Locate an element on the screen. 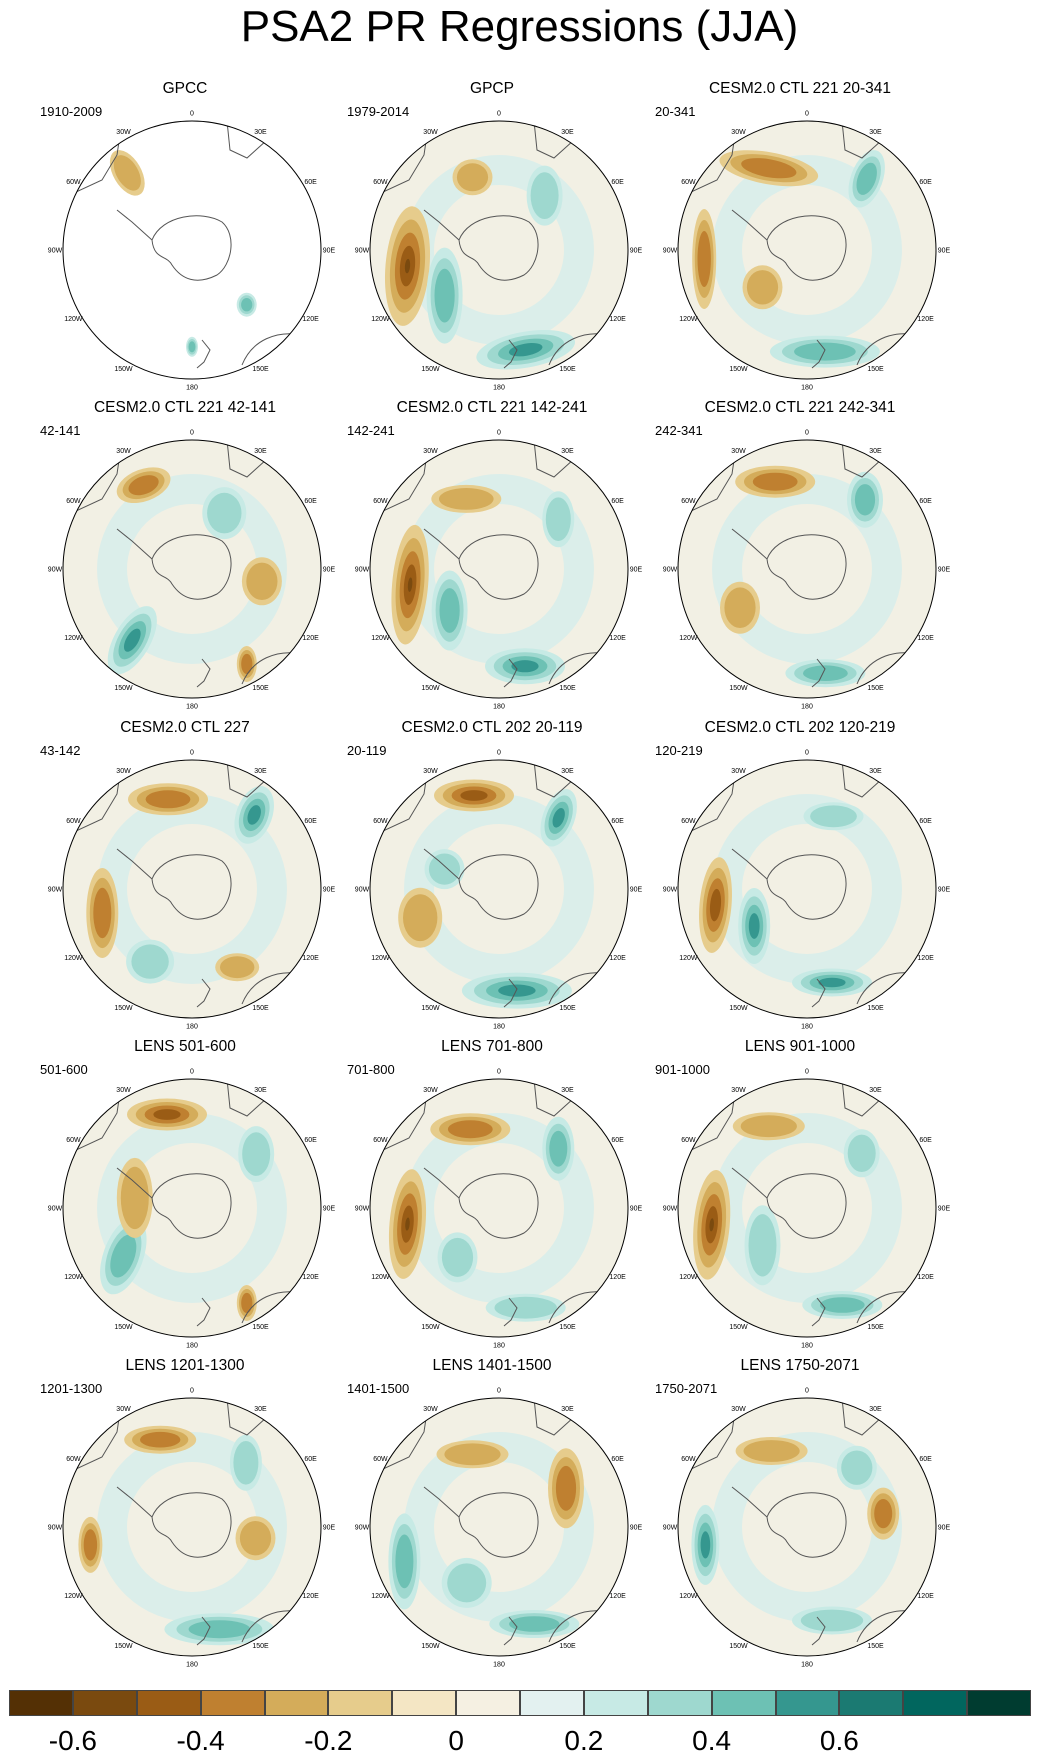  colorbar-tick-label: 0.6 is located at coordinates (839, 1740).